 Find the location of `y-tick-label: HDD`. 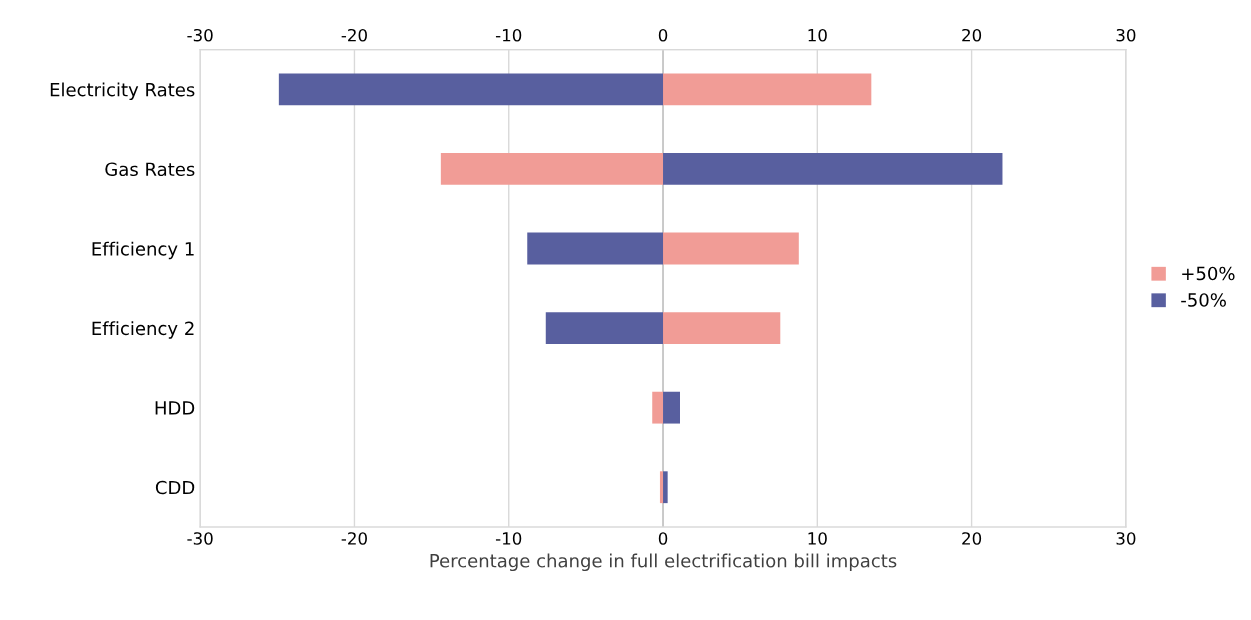

y-tick-label: HDD is located at coordinates (175, 408).